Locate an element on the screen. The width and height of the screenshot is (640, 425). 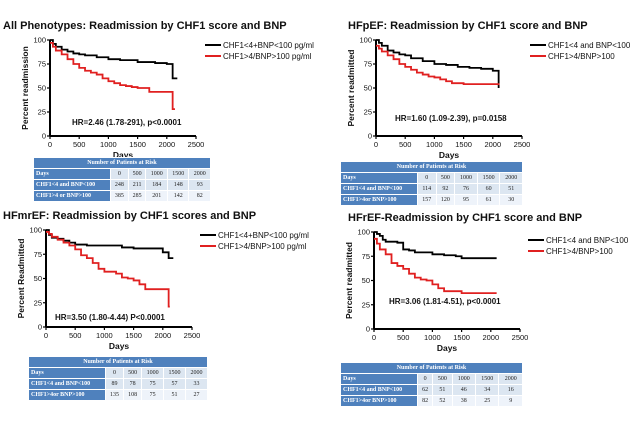
risk-table-cell: 211 is located at coordinates (137, 185).